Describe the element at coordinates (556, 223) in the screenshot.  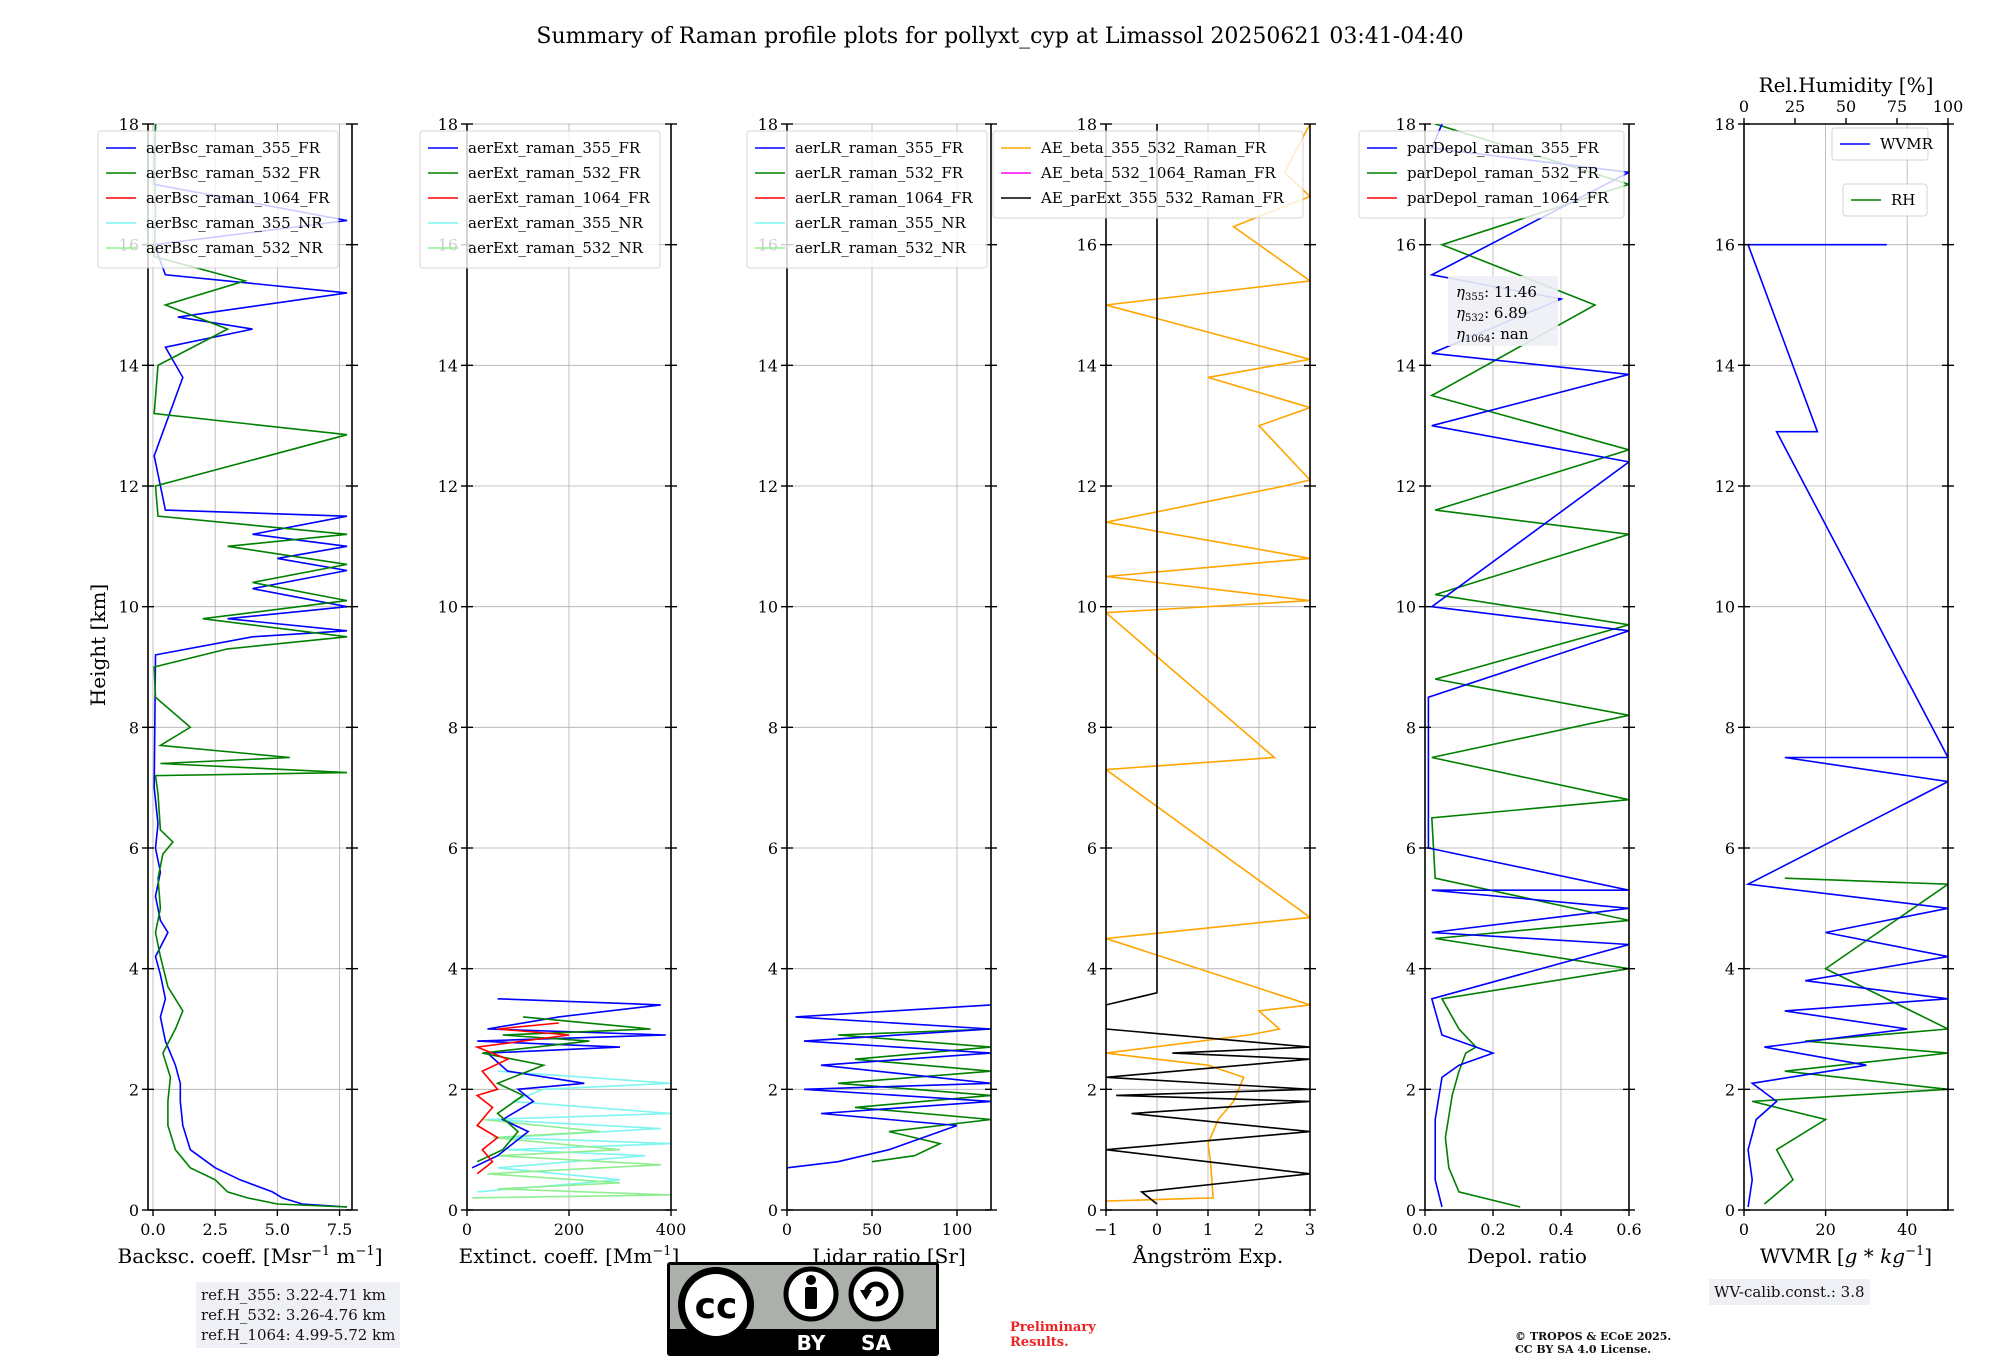
I see `legend-entry: aerExt_raman_355_NR` at that location.